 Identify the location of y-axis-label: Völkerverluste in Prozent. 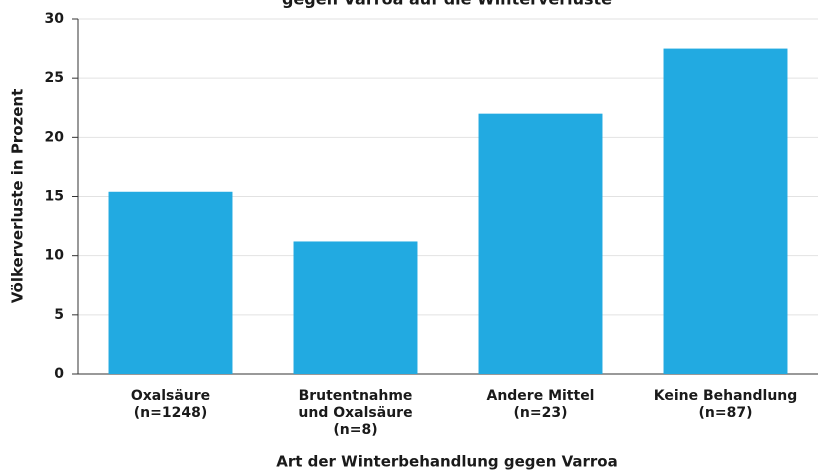
(18, 196).